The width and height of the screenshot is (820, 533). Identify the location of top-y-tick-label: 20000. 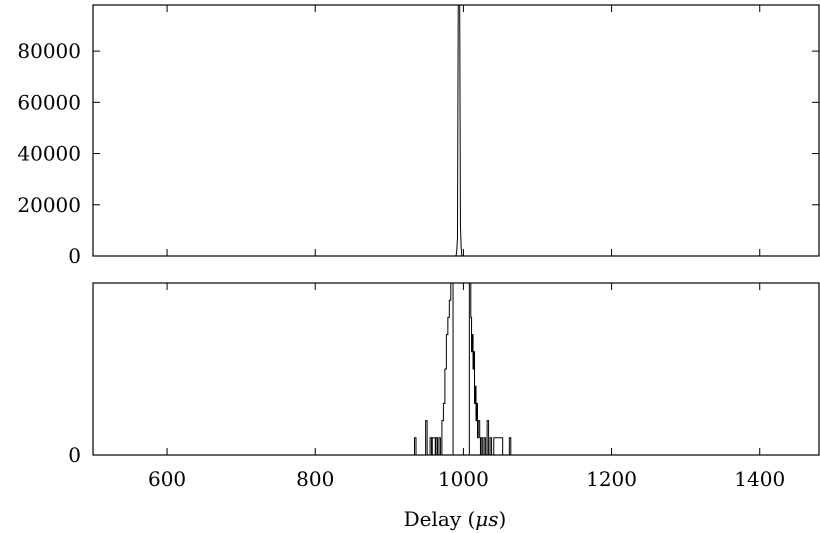
(49, 205).